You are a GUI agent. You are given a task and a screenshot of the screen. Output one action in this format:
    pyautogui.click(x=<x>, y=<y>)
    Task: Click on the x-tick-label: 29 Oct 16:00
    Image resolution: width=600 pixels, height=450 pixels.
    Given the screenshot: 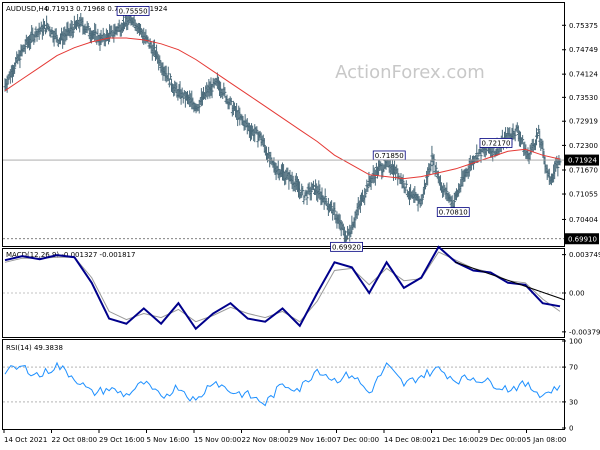 What is the action you would take?
    pyautogui.click(x=122, y=440)
    